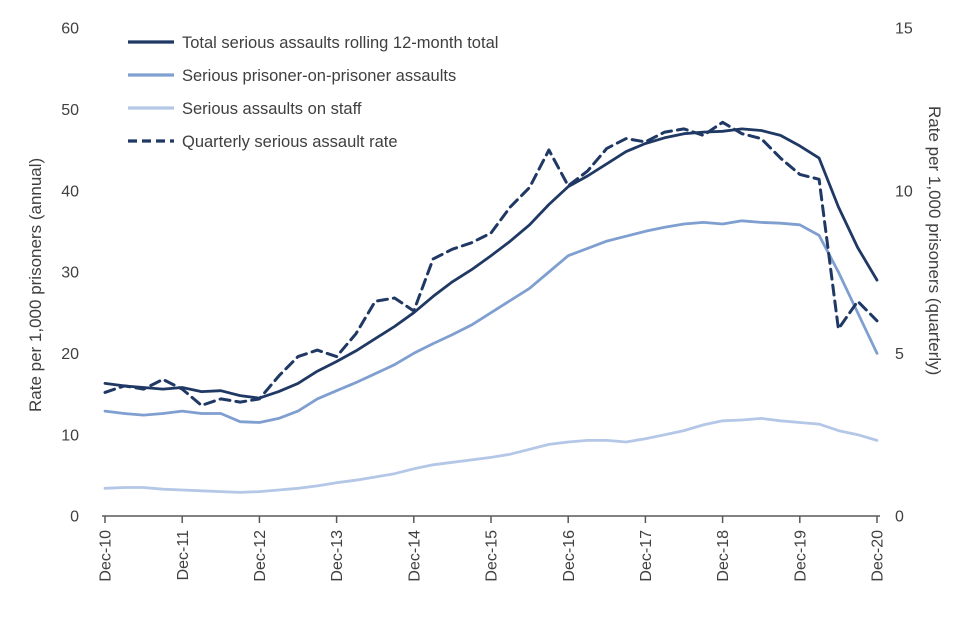 This screenshot has height=640, width=960. Describe the element at coordinates (337, 556) in the screenshot. I see `x-tick-label: Dec-13` at that location.